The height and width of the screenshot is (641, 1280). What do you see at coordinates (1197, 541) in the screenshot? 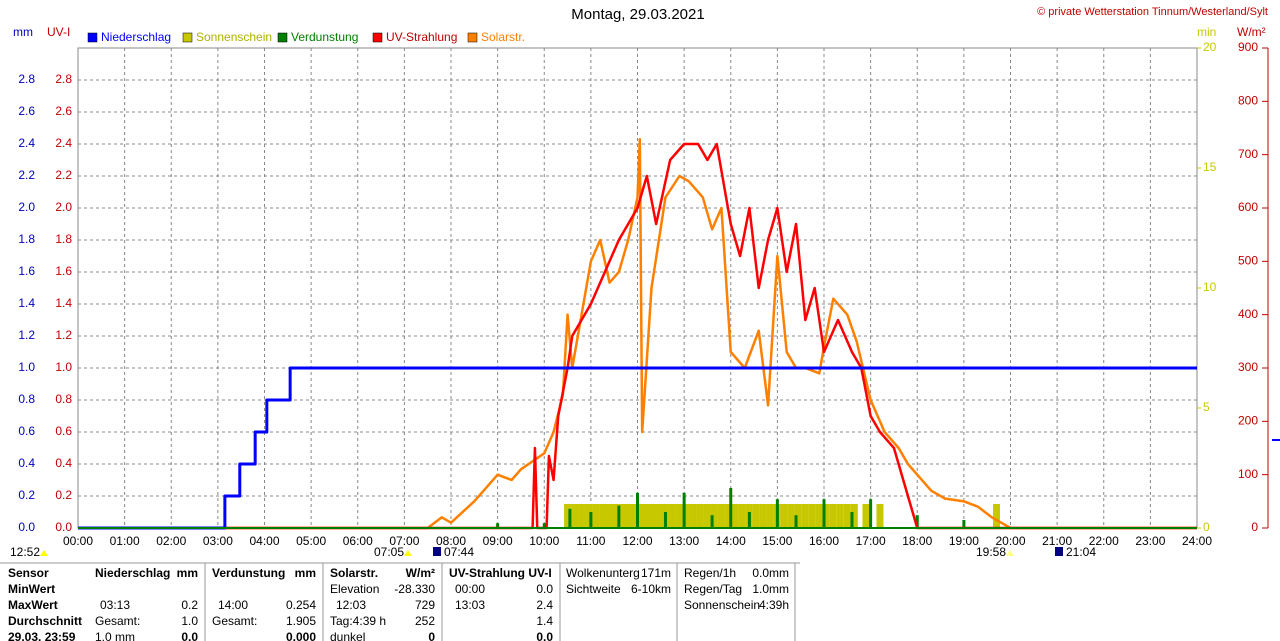
I see `x-tick-label: 24:00` at bounding box center [1197, 541].